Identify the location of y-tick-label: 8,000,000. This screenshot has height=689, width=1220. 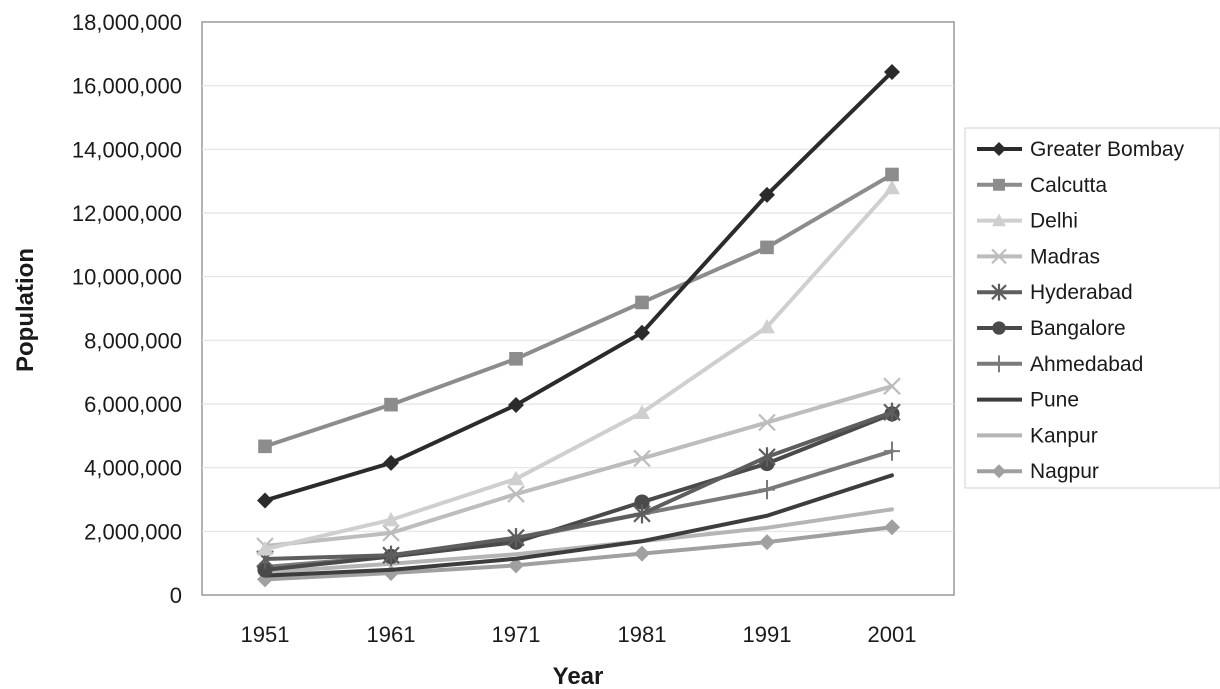
(133, 340).